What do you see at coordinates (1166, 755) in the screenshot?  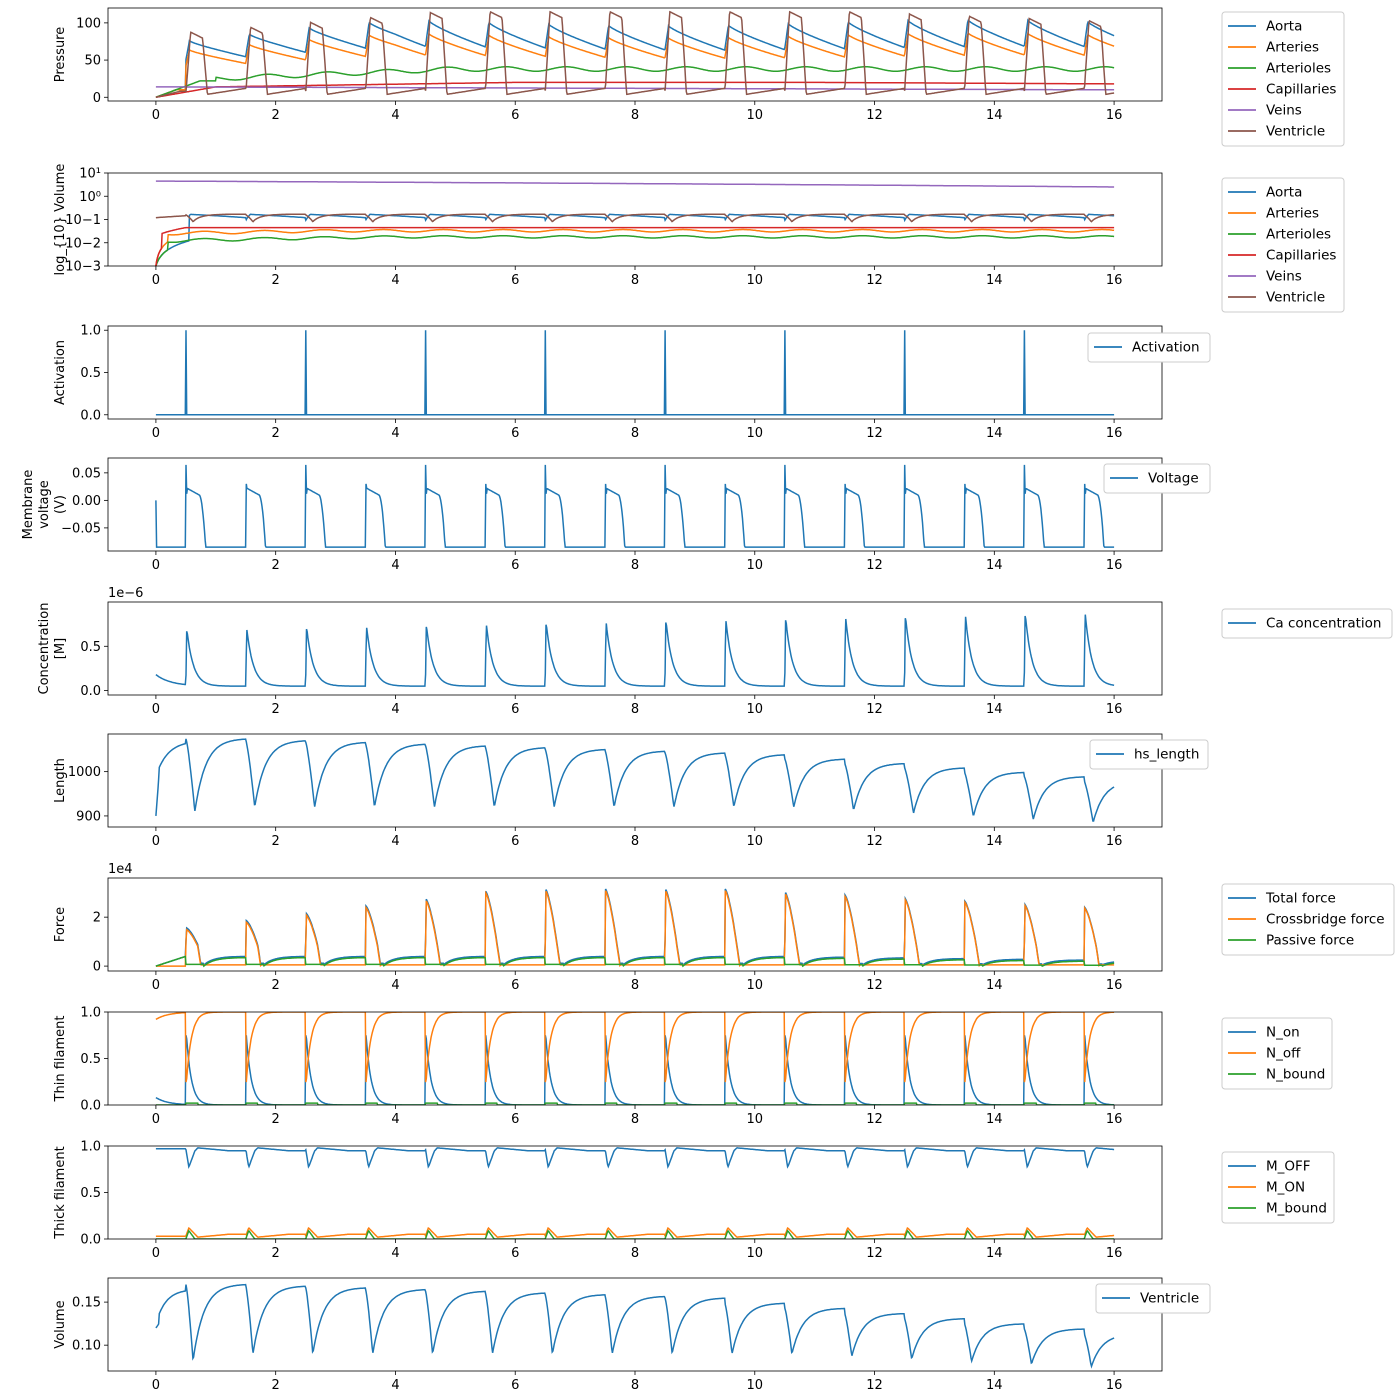 I see `legend-label: hs_length` at bounding box center [1166, 755].